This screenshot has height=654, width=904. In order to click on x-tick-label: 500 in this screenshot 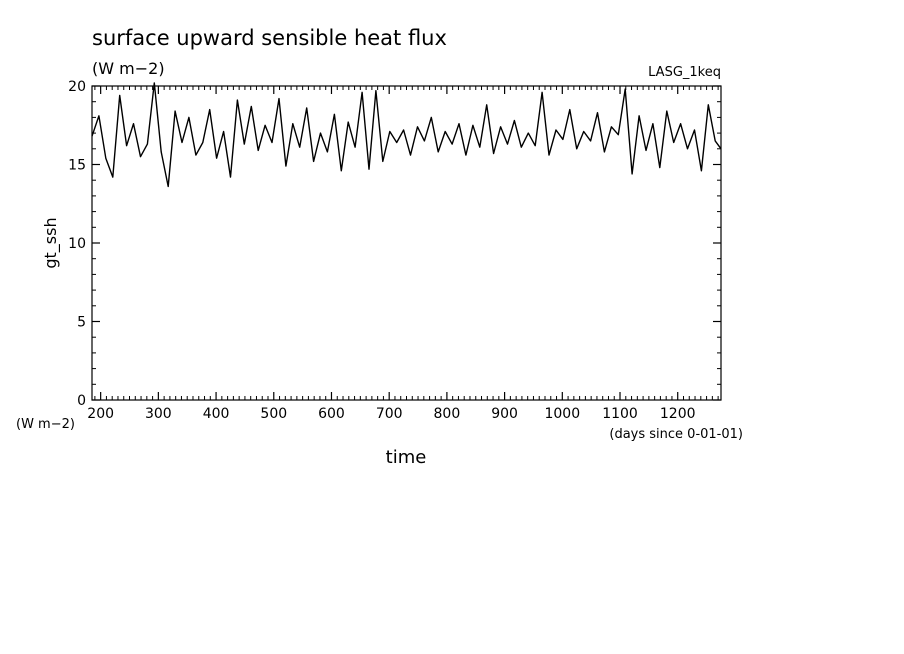, I will do `click(273, 414)`.